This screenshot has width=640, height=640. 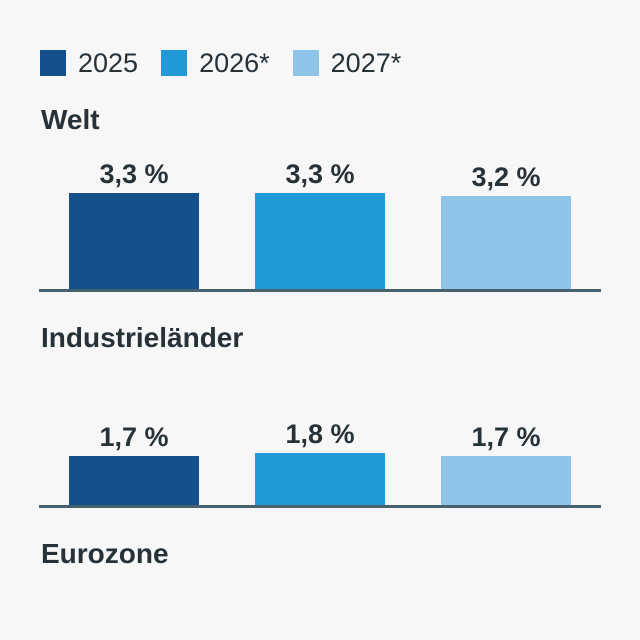 What do you see at coordinates (134, 241) in the screenshot?
I see `bar-welt-2025` at bounding box center [134, 241].